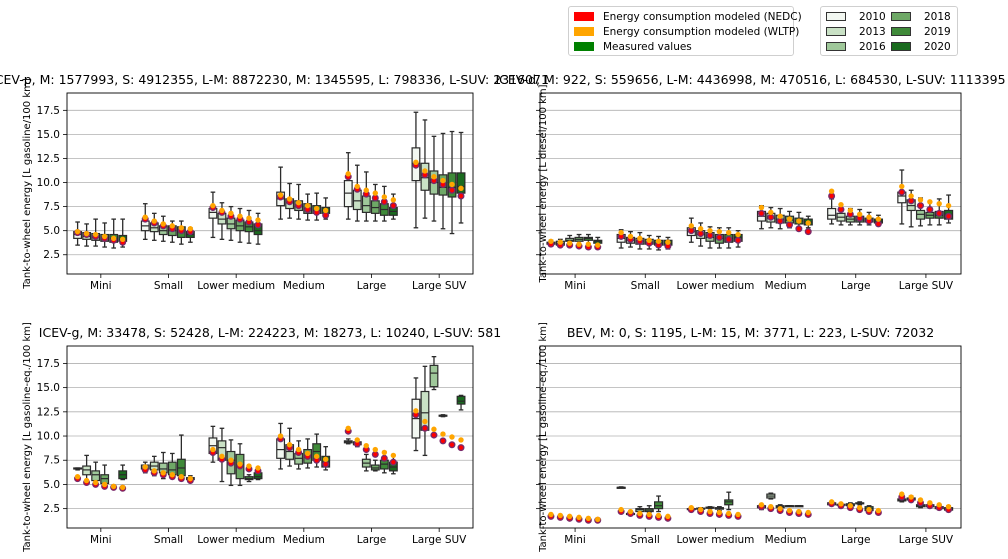 Image resolution: width=1008 pixels, height=559 pixels. I want to click on x-tick-label: Mini, so click(101, 286).